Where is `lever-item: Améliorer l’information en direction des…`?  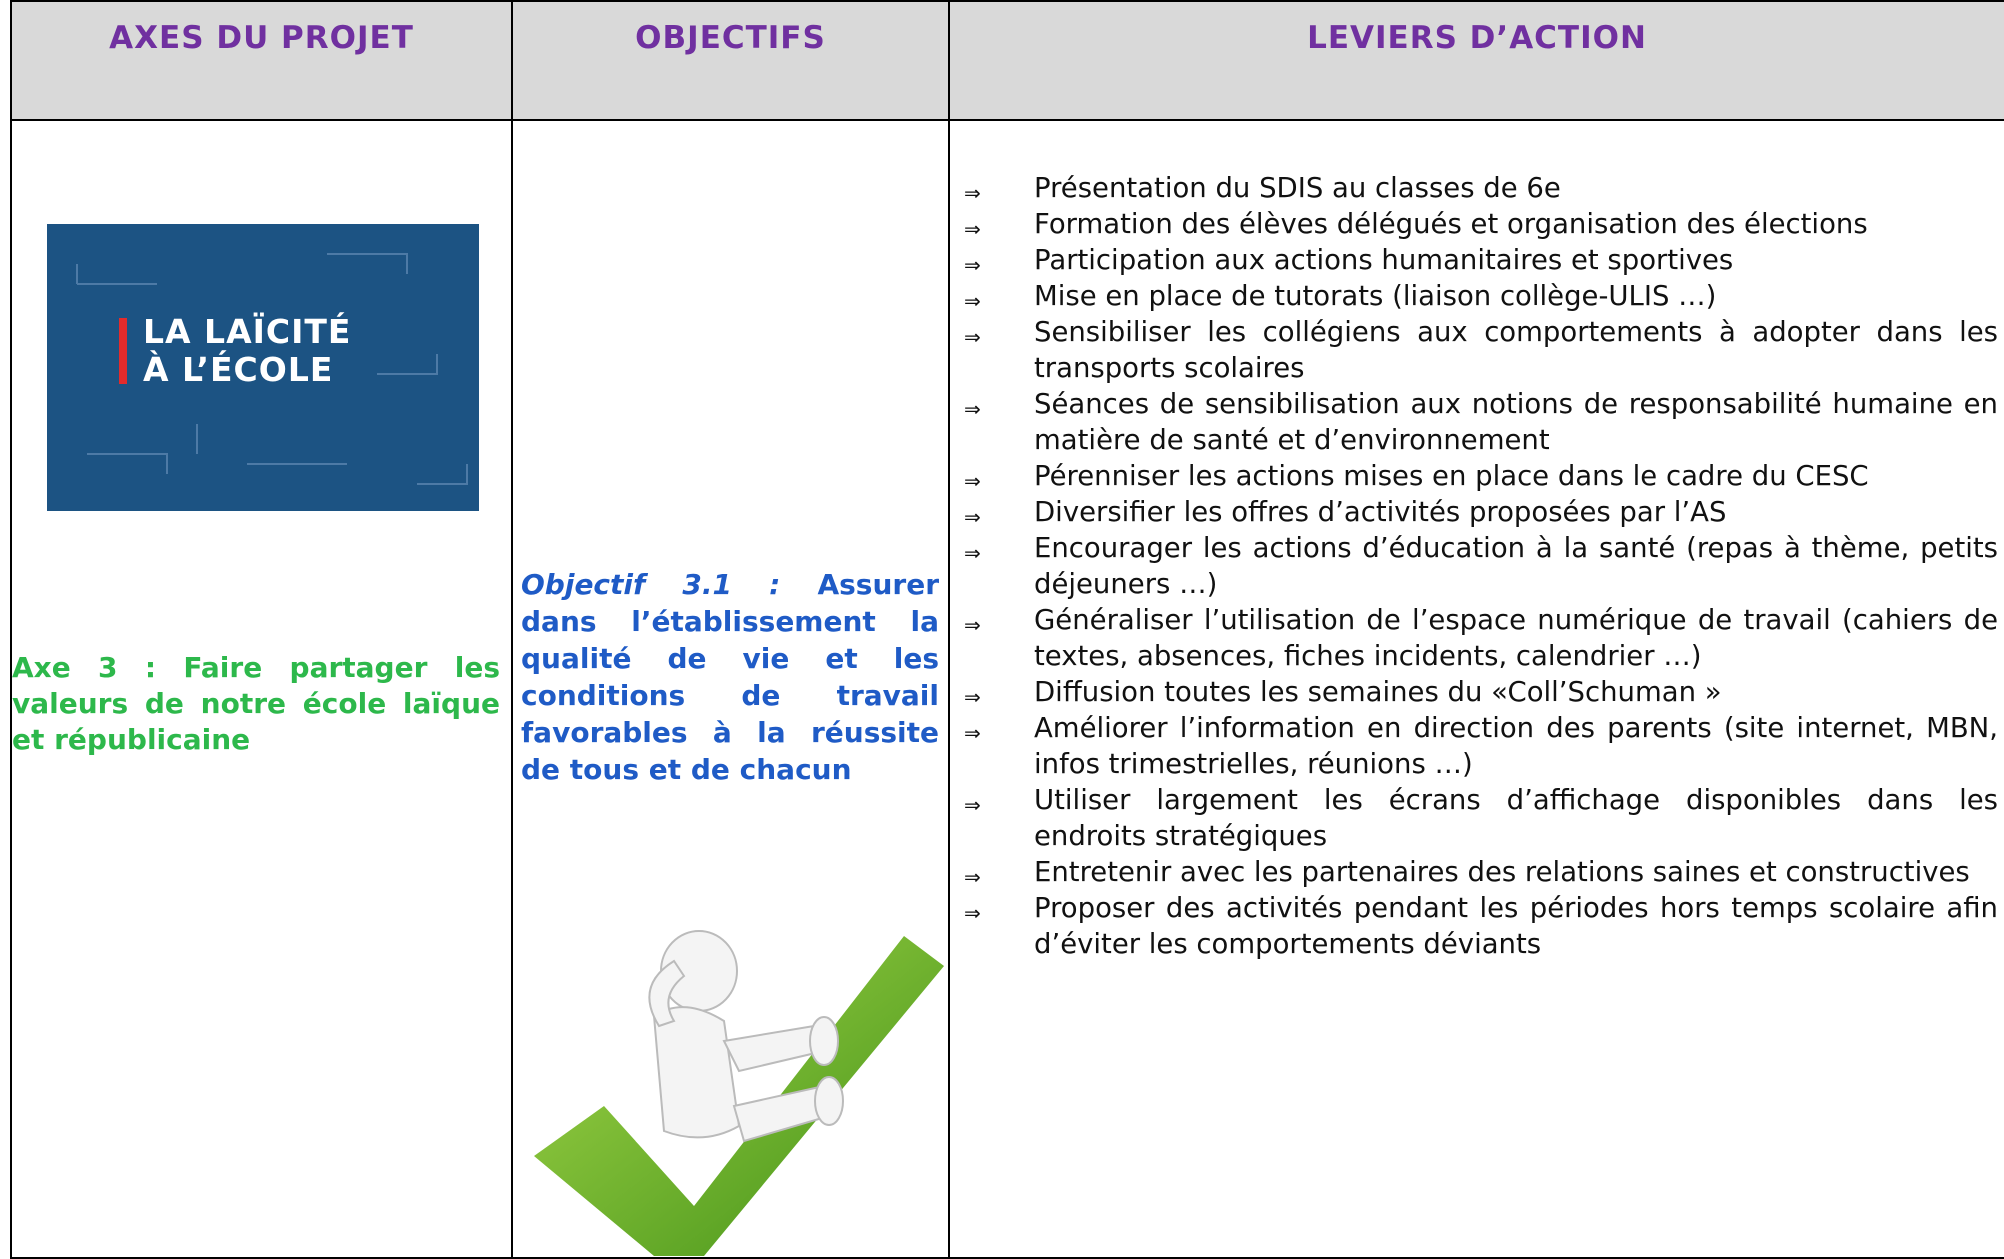 lever-item: Améliorer l’information en direction des… is located at coordinates (1478, 746).